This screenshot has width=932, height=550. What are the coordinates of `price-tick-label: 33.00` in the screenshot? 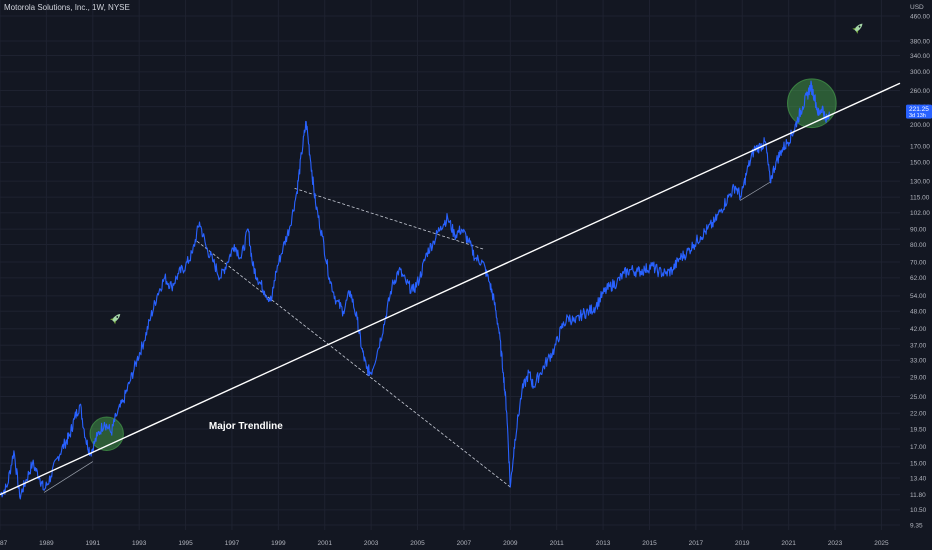 It's located at (918, 361).